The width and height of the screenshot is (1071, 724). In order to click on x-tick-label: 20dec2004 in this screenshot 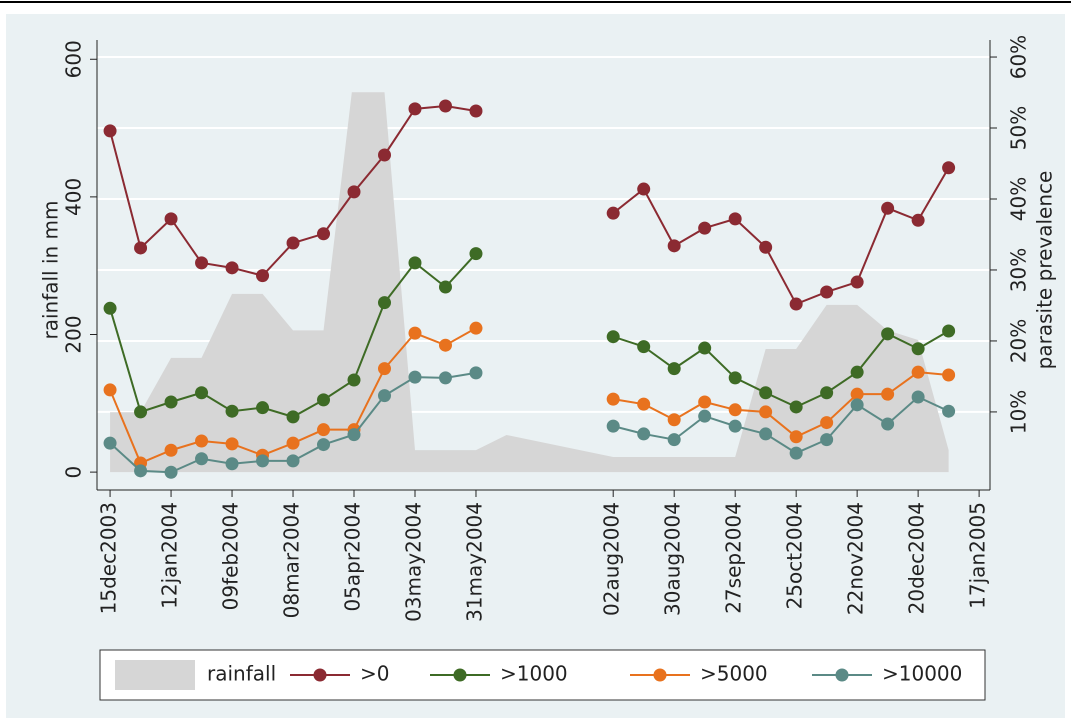, I will do `click(917, 558)`.